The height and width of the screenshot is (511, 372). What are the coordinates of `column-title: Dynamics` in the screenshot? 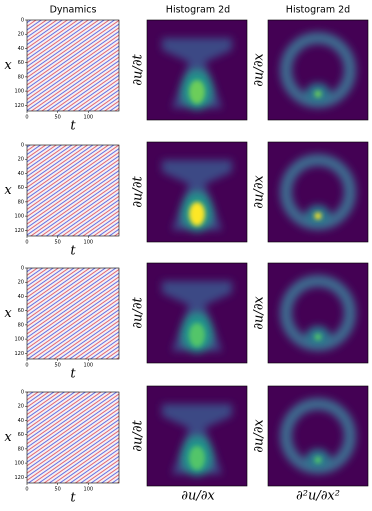 It's located at (73, 10).